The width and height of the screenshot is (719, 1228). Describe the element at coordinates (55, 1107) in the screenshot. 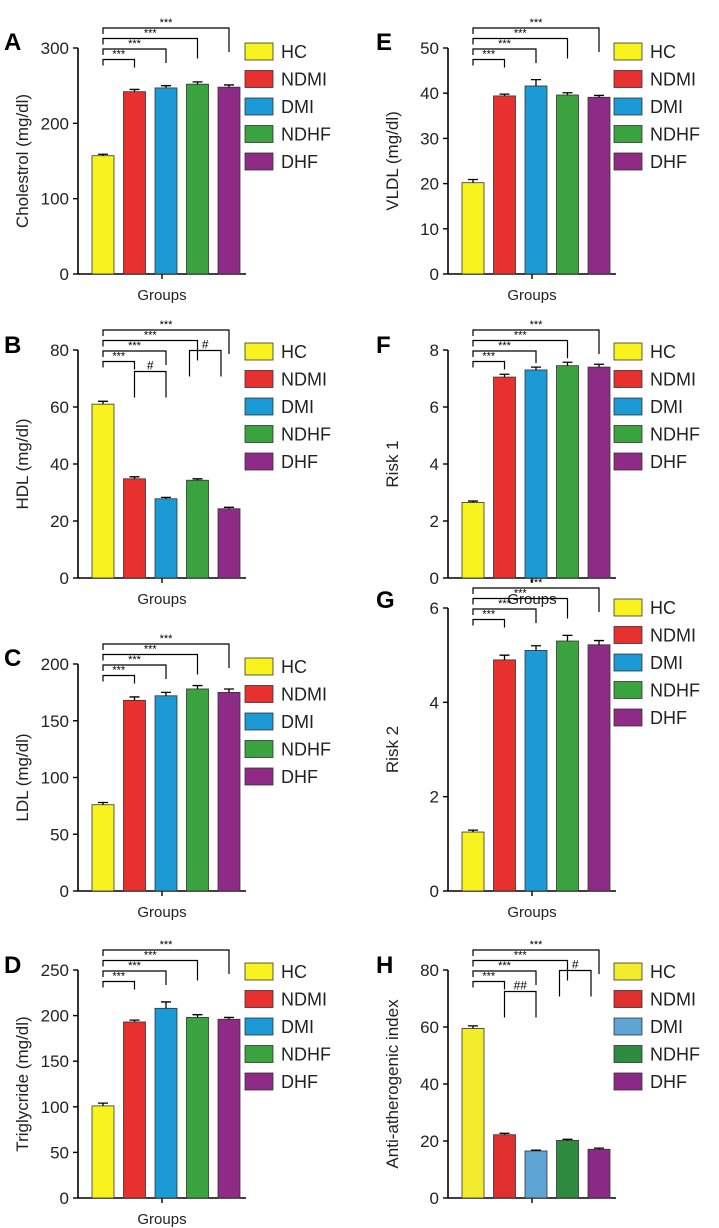

I see `y-tick-label: 100` at that location.